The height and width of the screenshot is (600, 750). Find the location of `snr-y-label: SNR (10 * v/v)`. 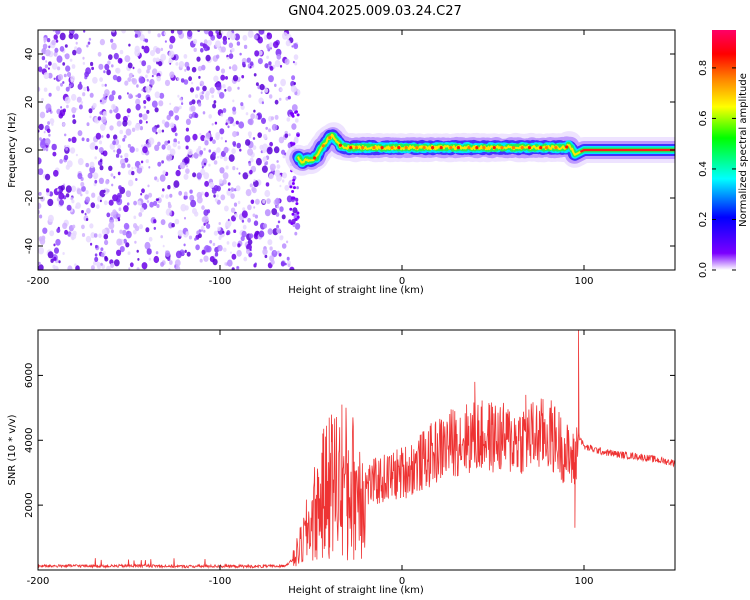

snr-y-label: SNR (10 * v/v) is located at coordinates (12, 449).